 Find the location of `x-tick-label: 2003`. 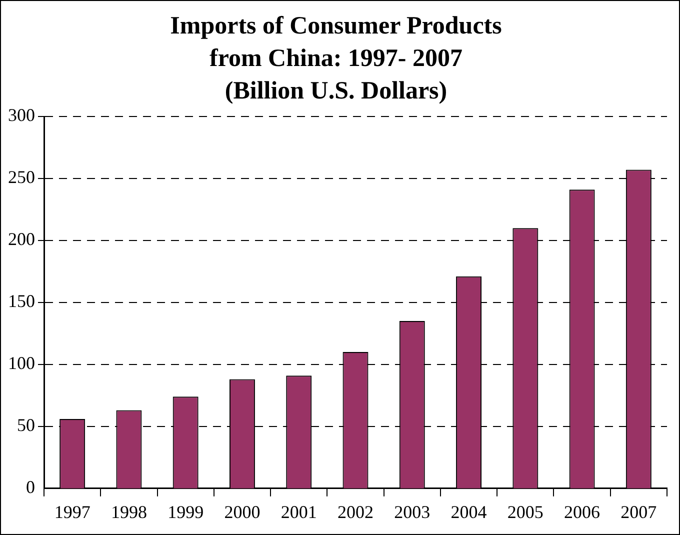

x-tick-label: 2003 is located at coordinates (412, 512).